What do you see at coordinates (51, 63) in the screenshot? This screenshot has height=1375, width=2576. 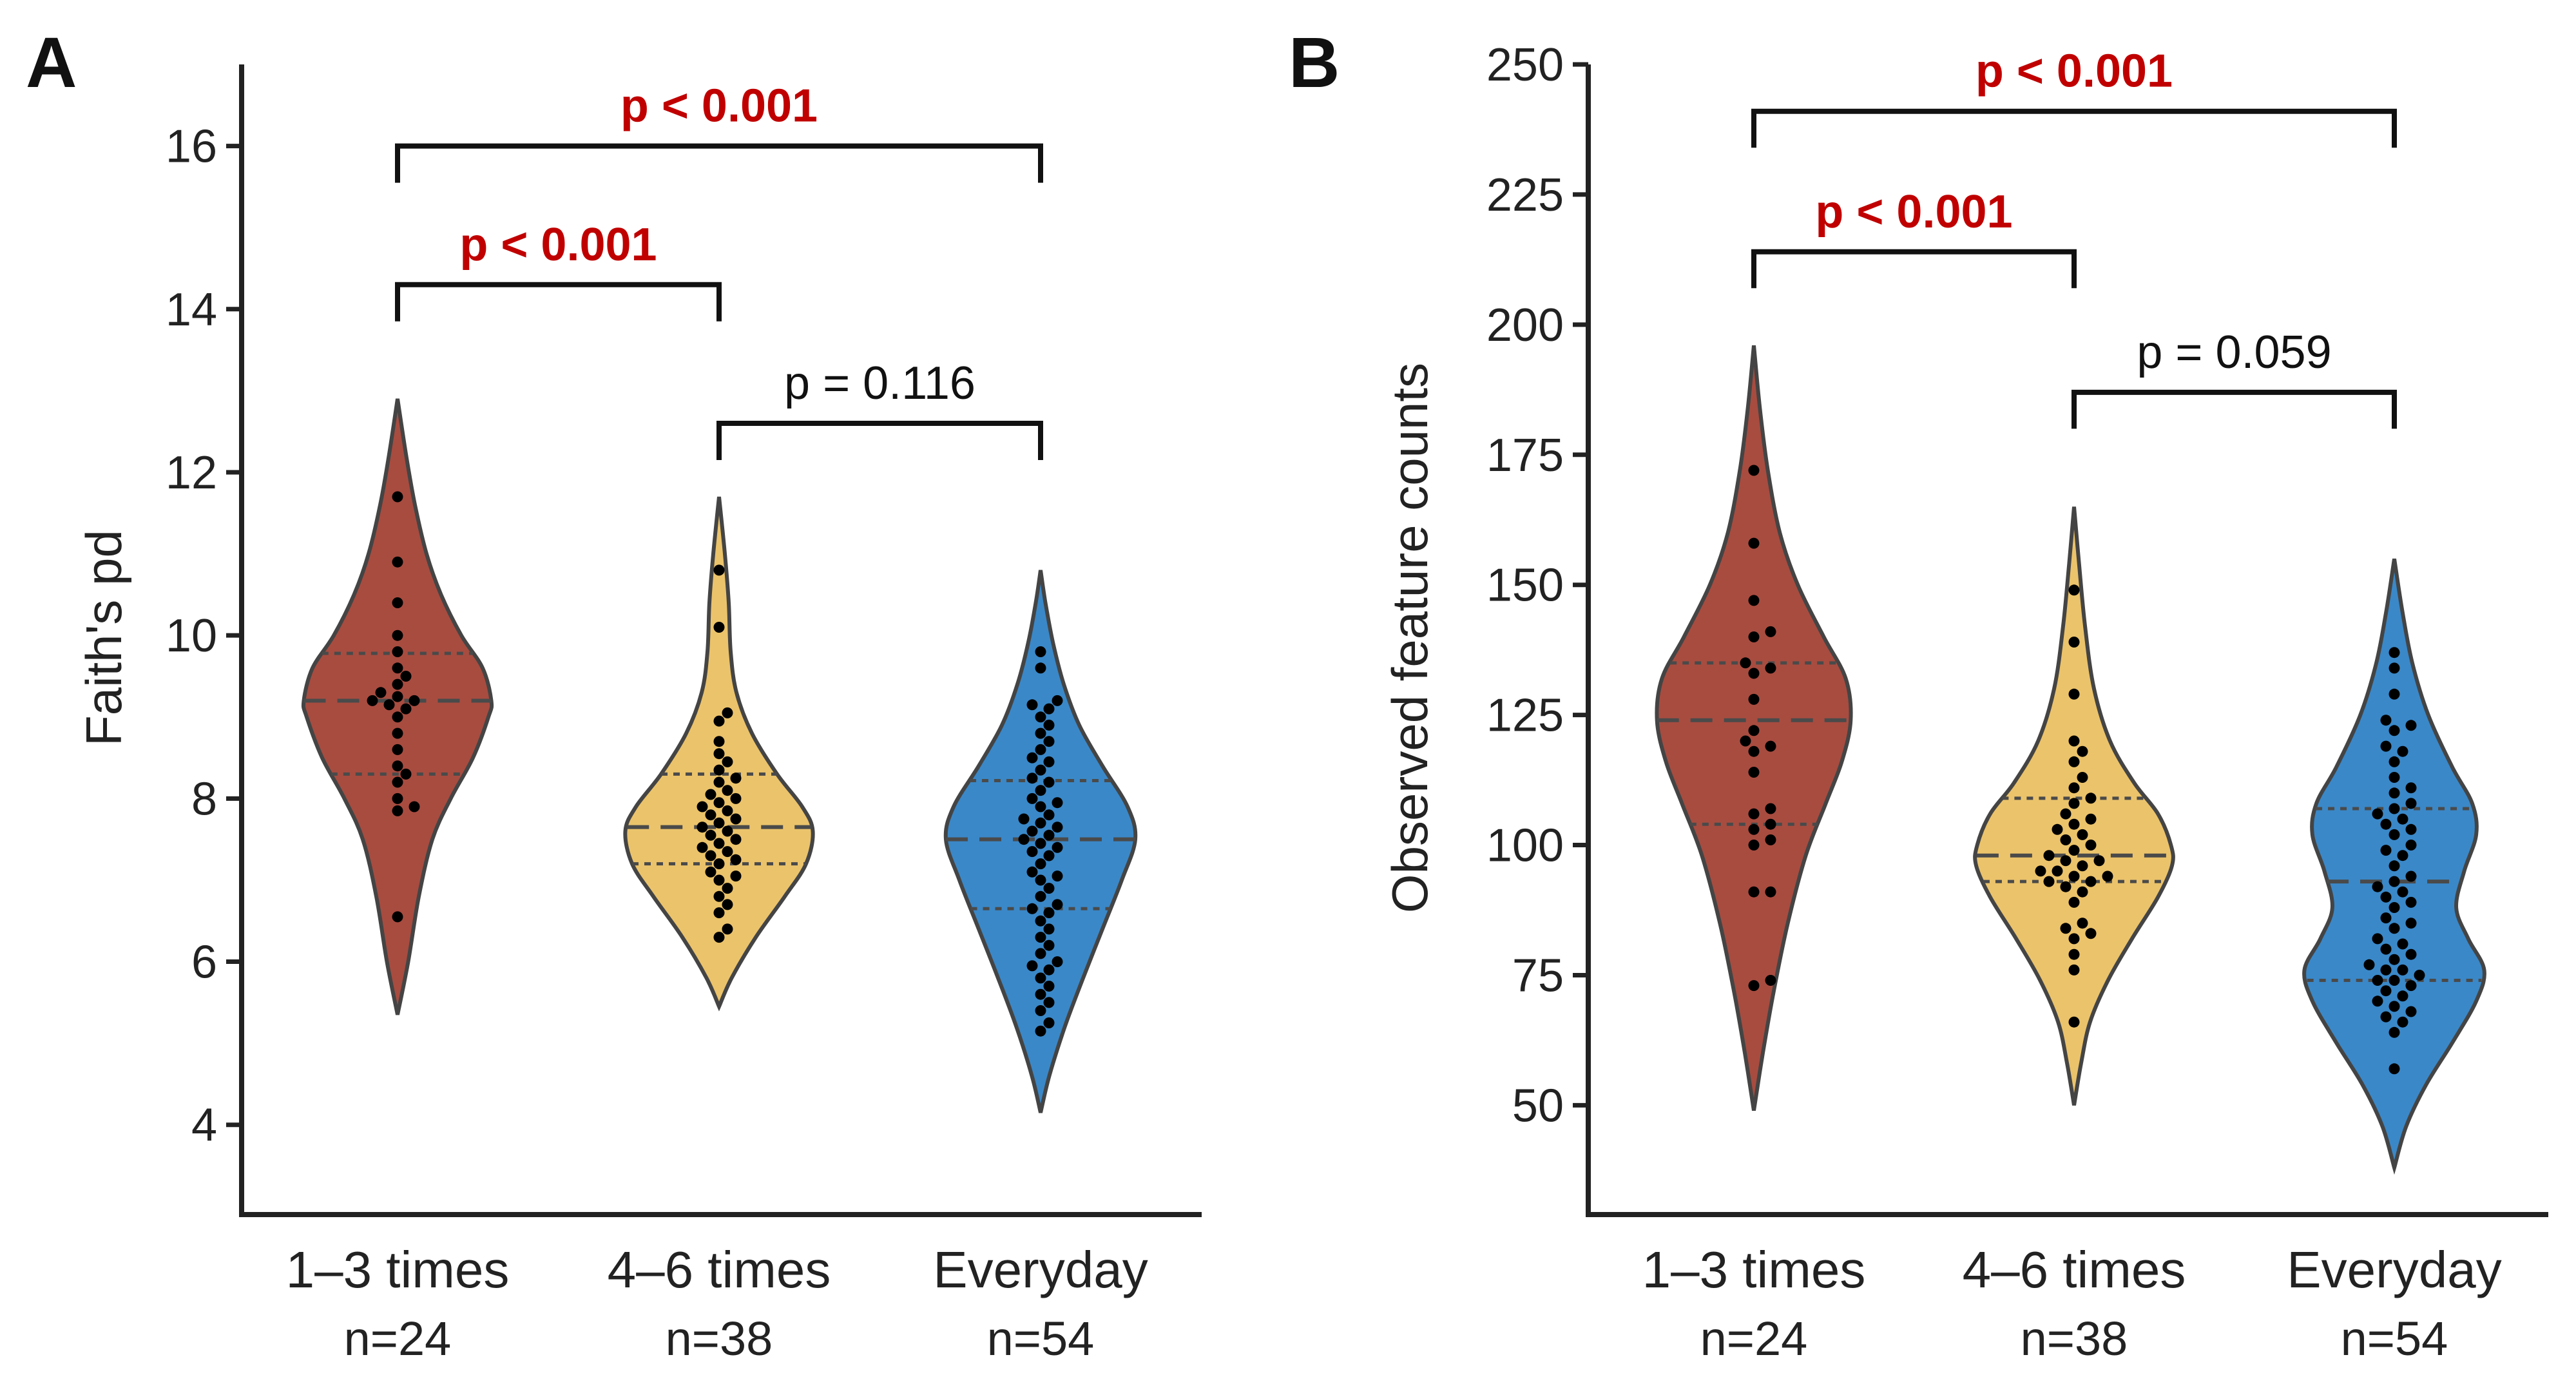 I see `panel-a-letter: A` at bounding box center [51, 63].